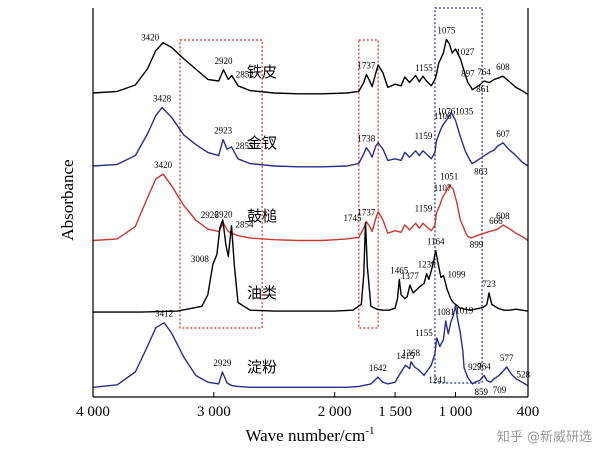 The height and width of the screenshot is (458, 600). What do you see at coordinates (262, 216) in the screenshot?
I see `series-label-3: 鼓槌` at bounding box center [262, 216].